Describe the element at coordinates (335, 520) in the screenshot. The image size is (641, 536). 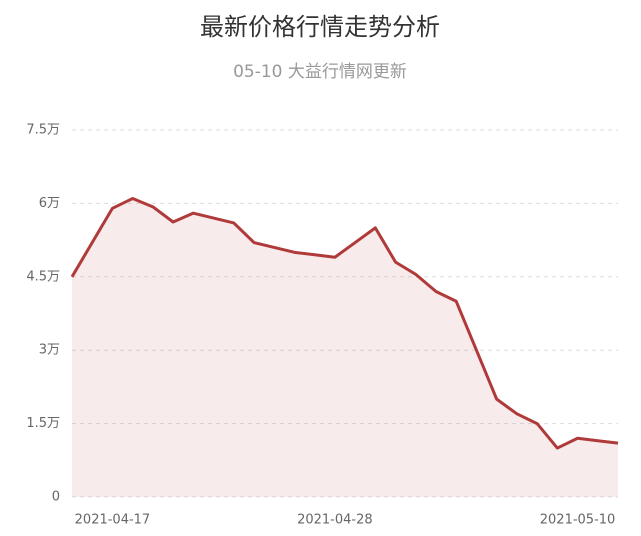
I see `x-tick-label: 2021-04-28` at that location.